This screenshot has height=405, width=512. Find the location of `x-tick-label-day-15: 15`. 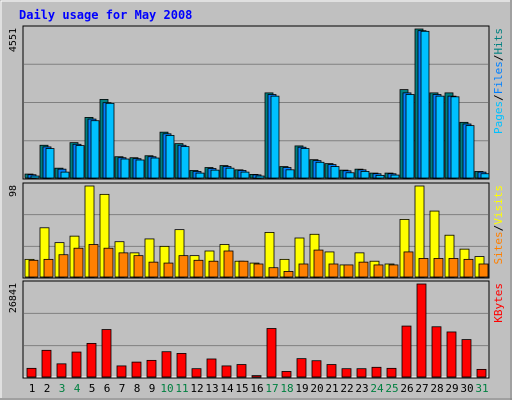

x-tick-label-day-15: 15 is located at coordinates (241, 388).